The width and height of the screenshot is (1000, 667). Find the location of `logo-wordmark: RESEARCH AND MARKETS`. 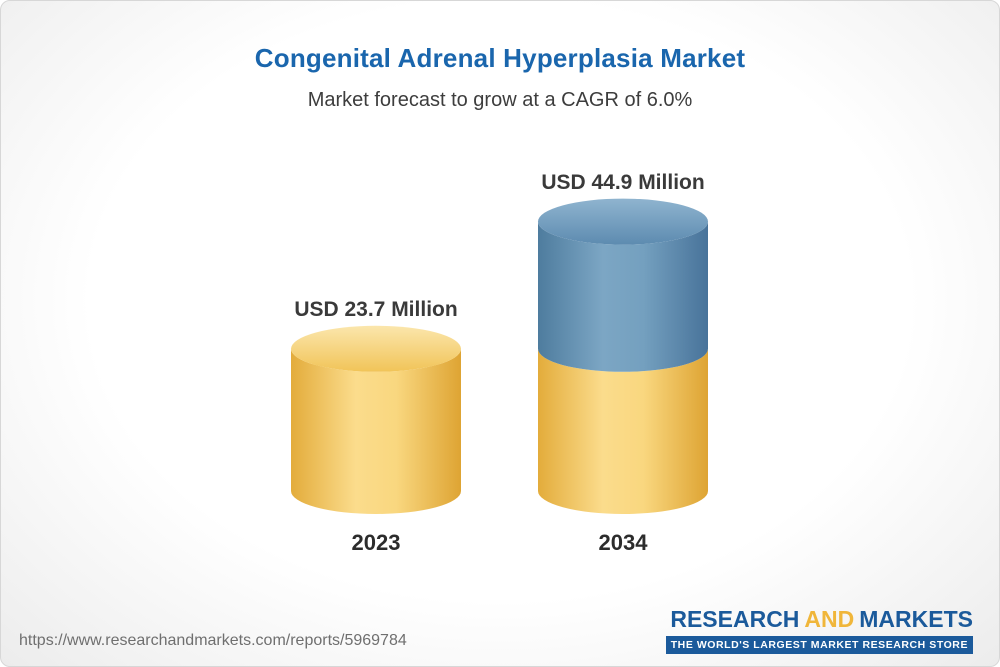

logo-wordmark: RESEARCH AND MARKETS is located at coordinates (819, 619).